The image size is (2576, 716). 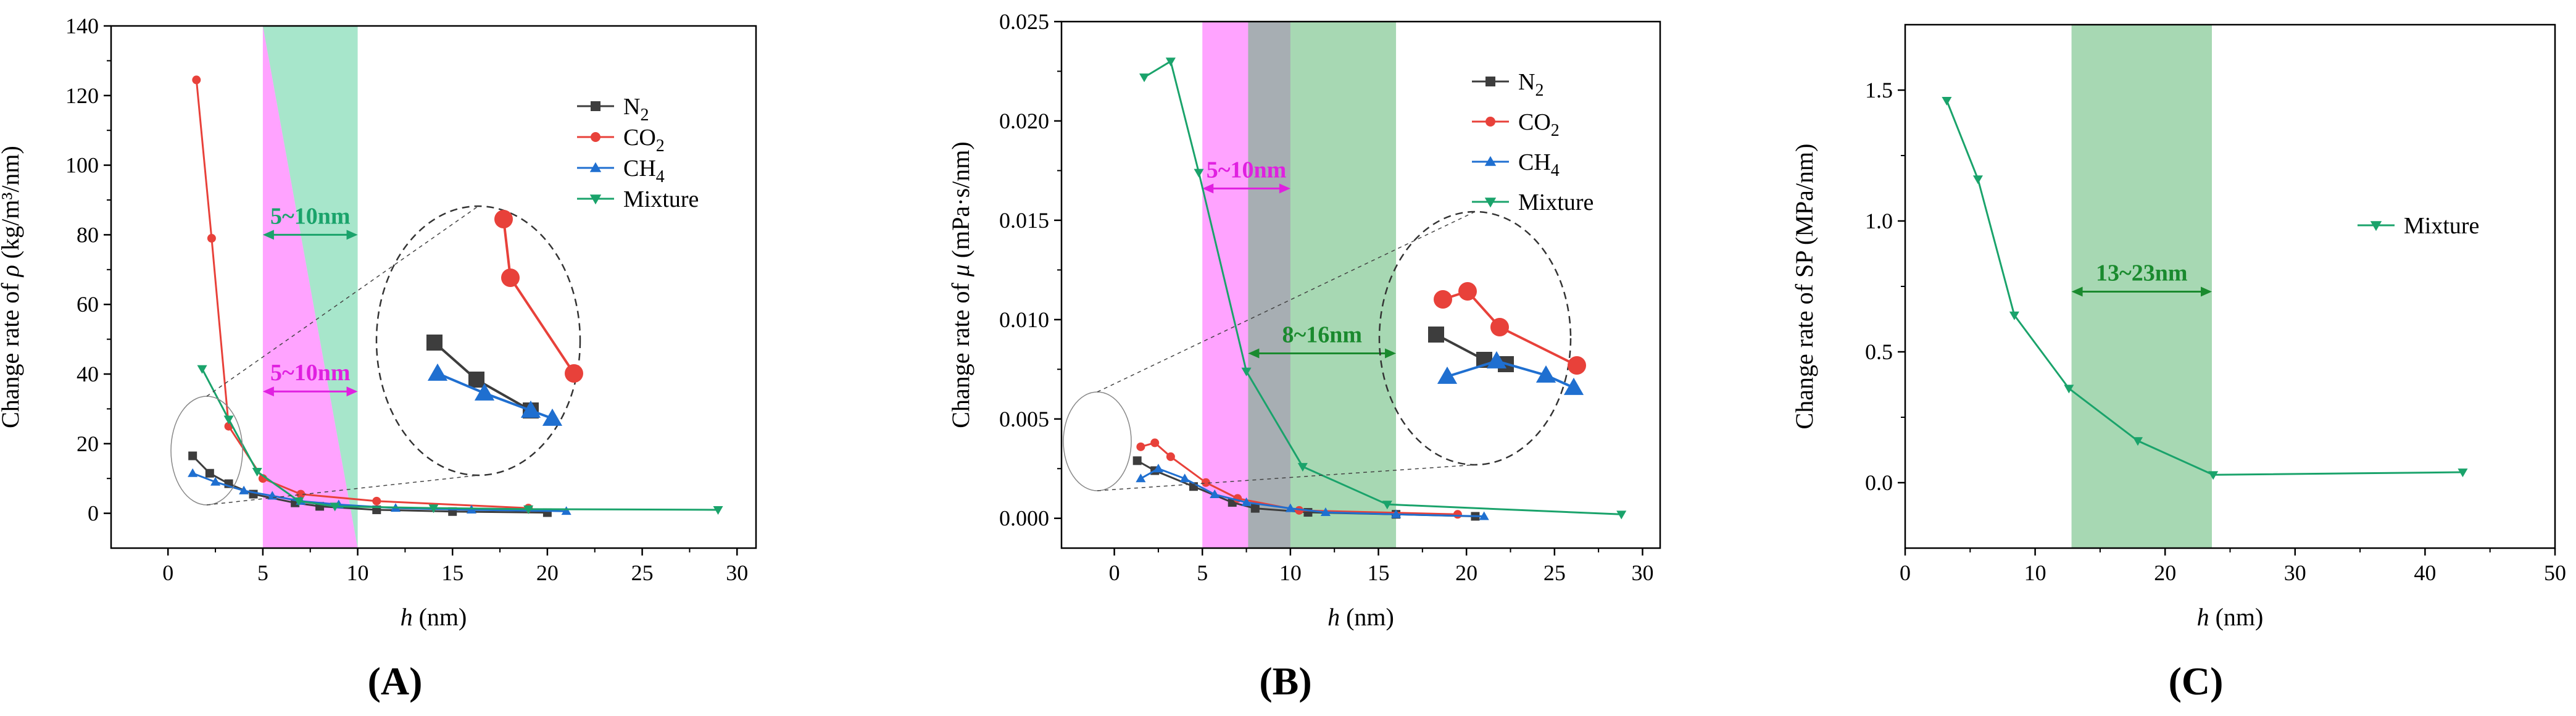 What do you see at coordinates (1804, 287) in the screenshot?
I see `y-axis-label: Change rate of SP (MPa/nm)` at bounding box center [1804, 287].